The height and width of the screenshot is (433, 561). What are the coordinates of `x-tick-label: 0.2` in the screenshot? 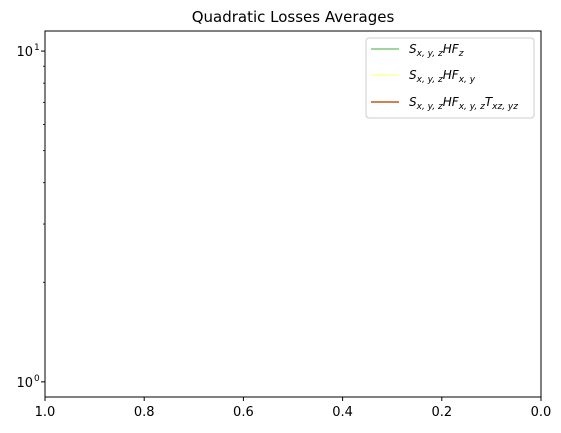 It's located at (441, 412).